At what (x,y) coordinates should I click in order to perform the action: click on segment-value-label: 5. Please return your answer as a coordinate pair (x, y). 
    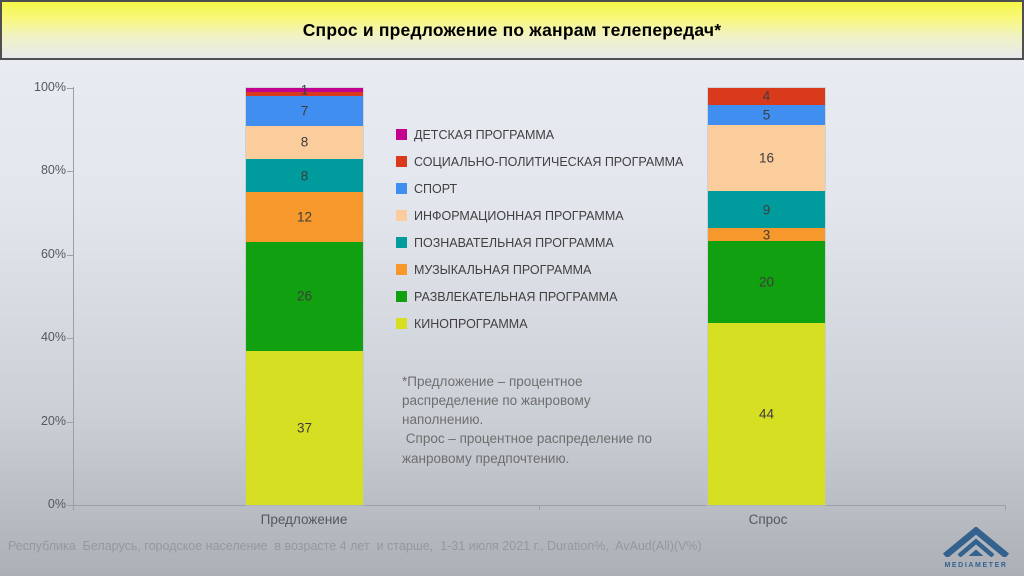
    Looking at the image, I should click on (766, 115).